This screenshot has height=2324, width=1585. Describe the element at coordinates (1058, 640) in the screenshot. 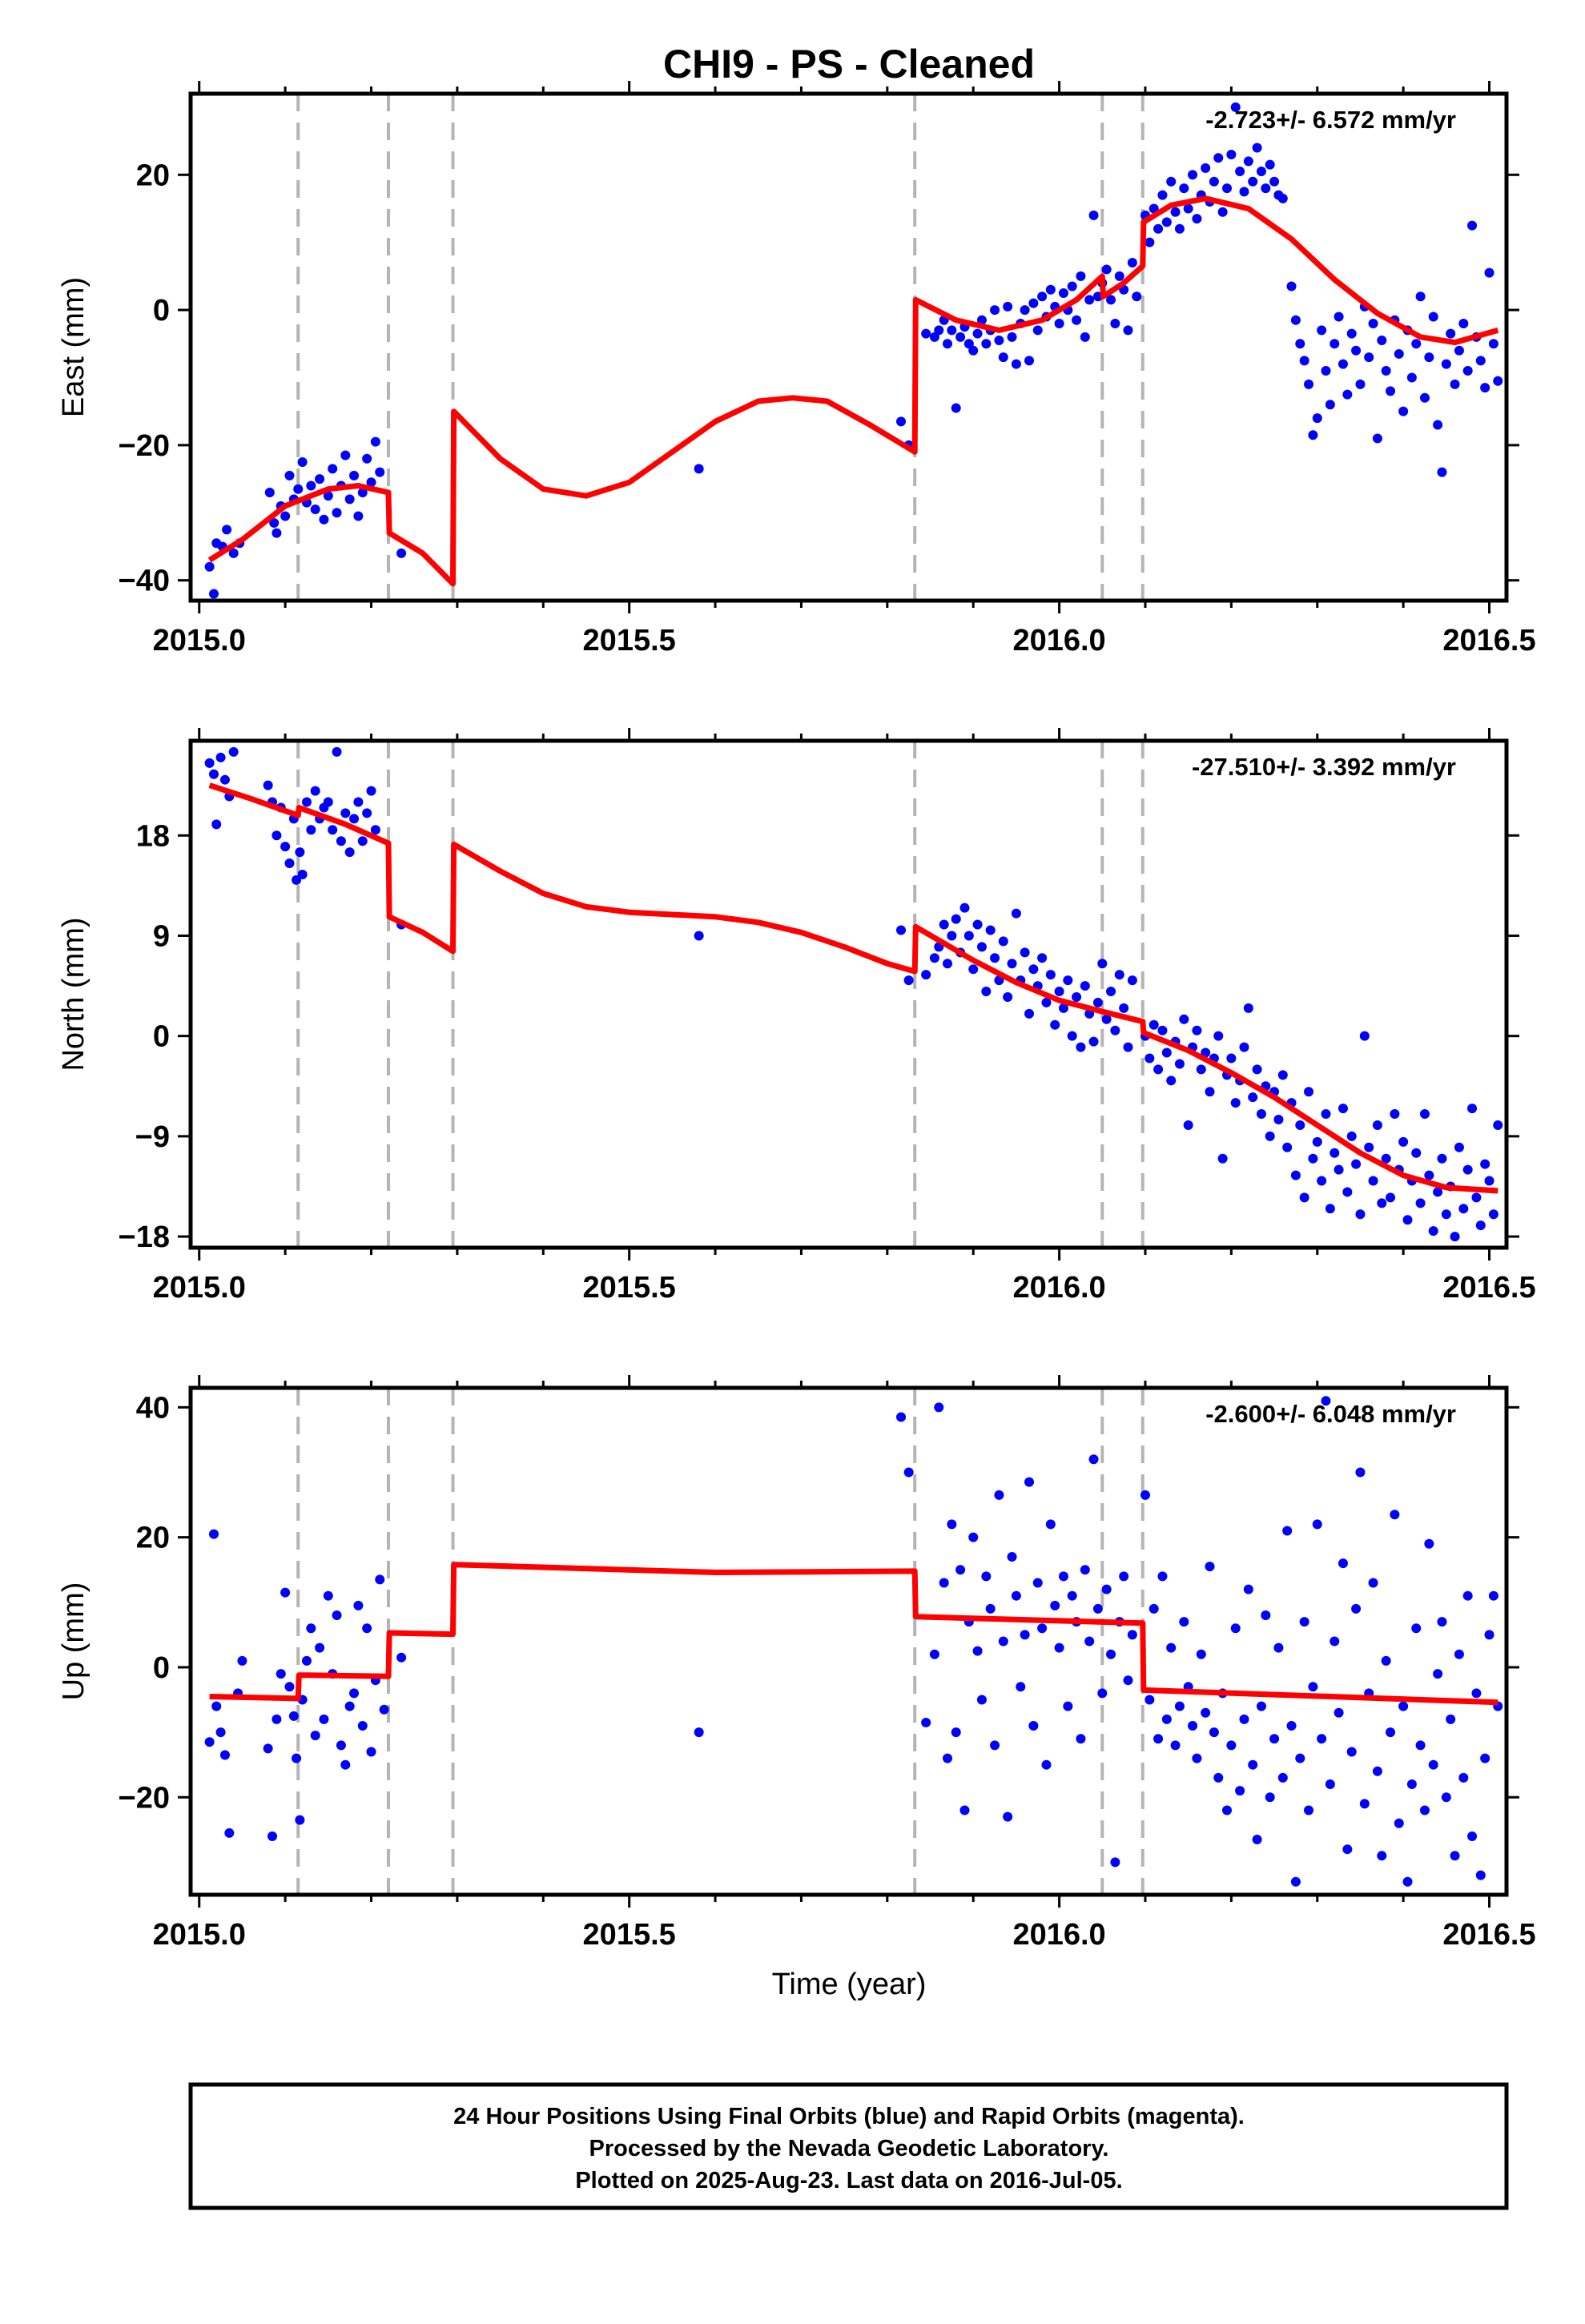

I see `x-tick-label: 2016.0` at that location.